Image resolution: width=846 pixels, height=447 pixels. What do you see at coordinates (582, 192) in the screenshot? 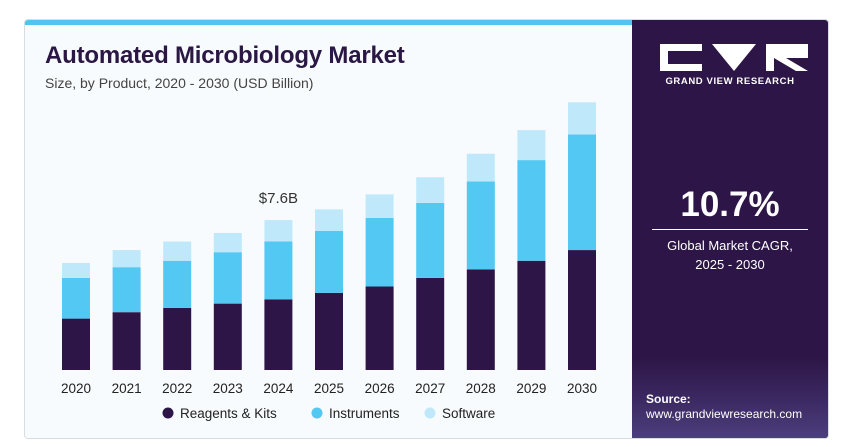
I see `bar-instruments-2030` at bounding box center [582, 192].